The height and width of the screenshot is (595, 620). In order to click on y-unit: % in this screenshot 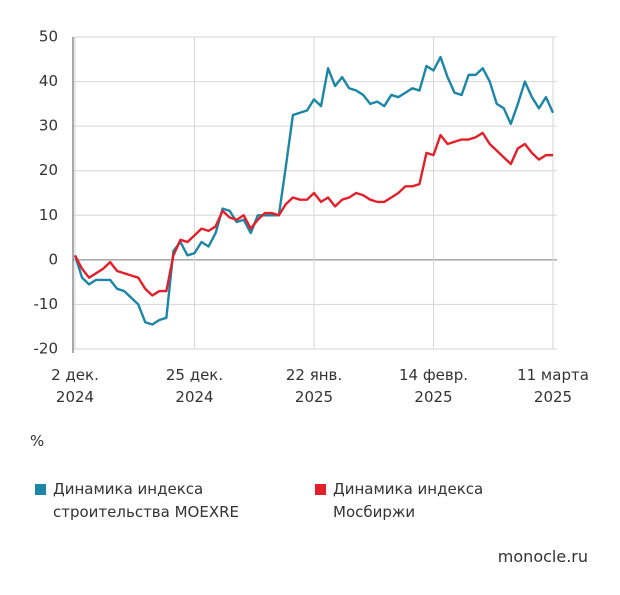, I will do `click(37, 441)`.